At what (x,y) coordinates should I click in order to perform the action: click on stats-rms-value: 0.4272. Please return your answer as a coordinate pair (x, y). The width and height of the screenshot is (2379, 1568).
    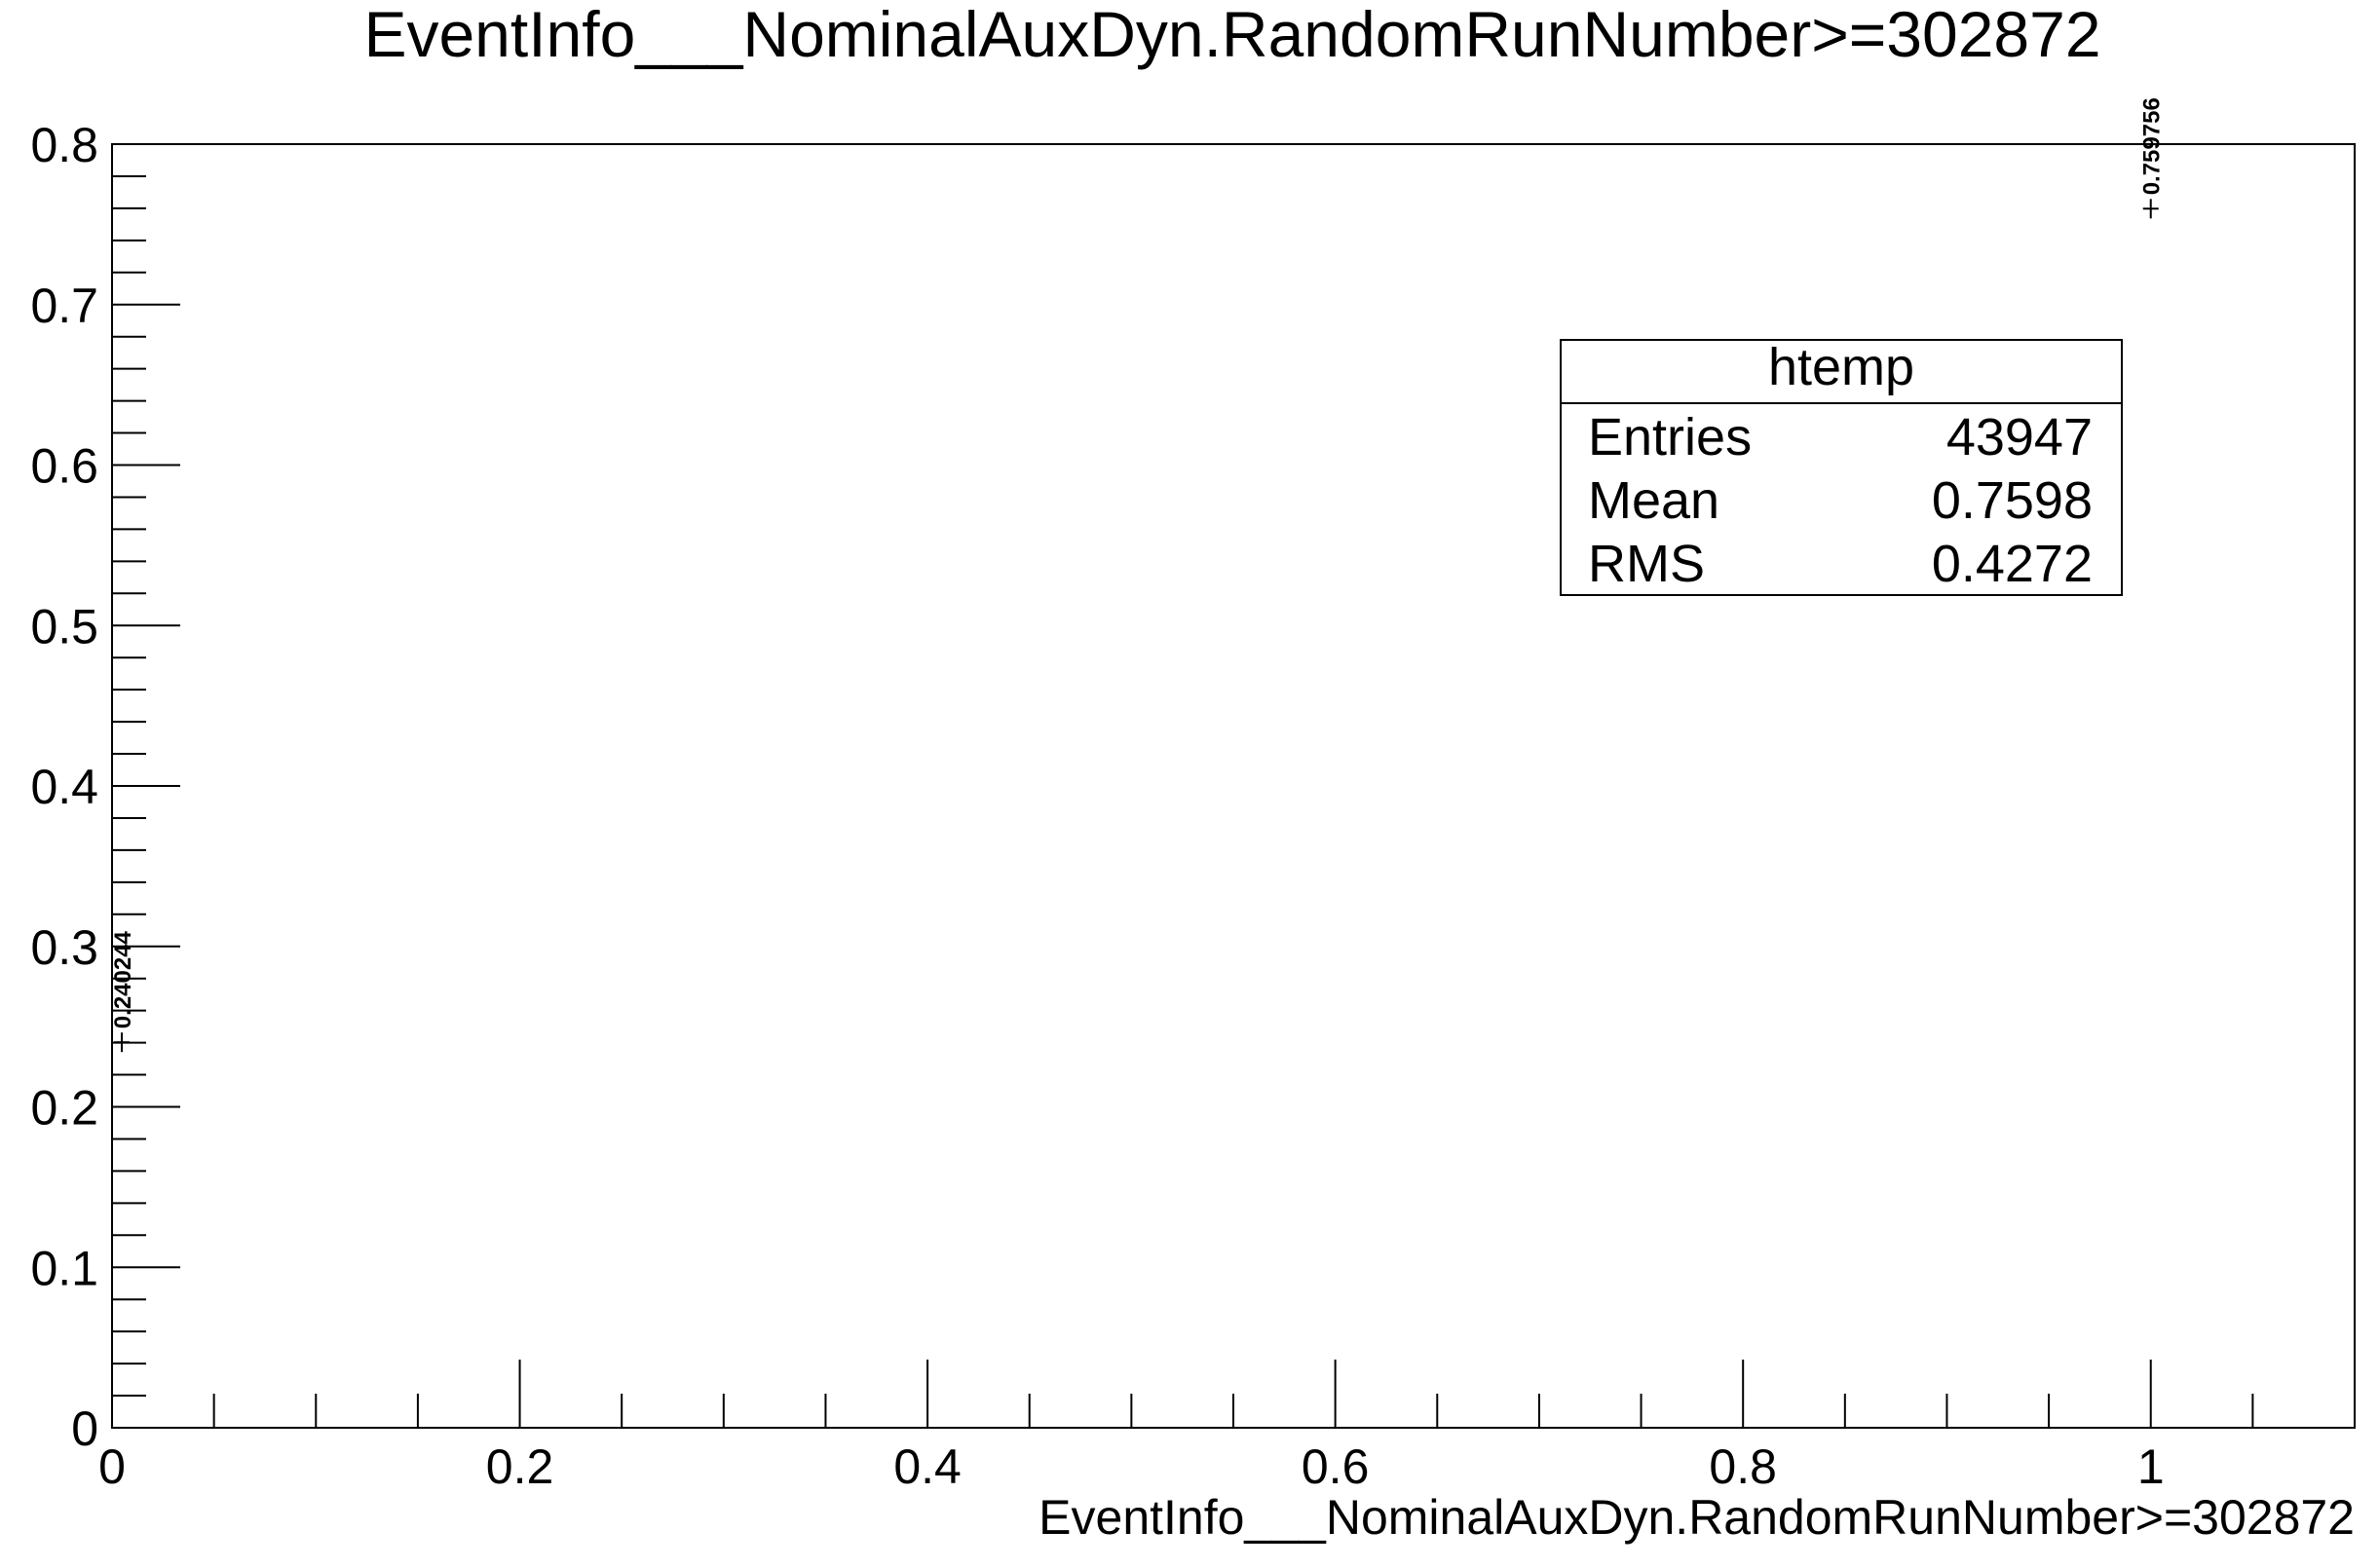
    Looking at the image, I should click on (2012, 564).